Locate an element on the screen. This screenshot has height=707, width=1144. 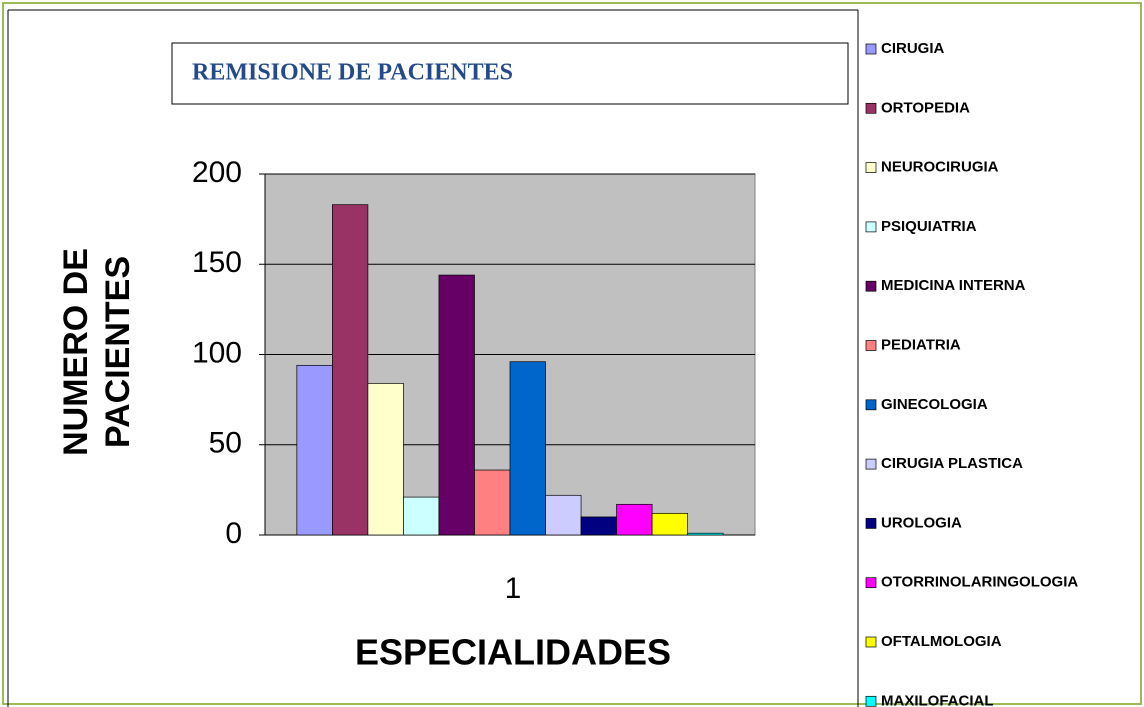
title-box is located at coordinates (510, 73).